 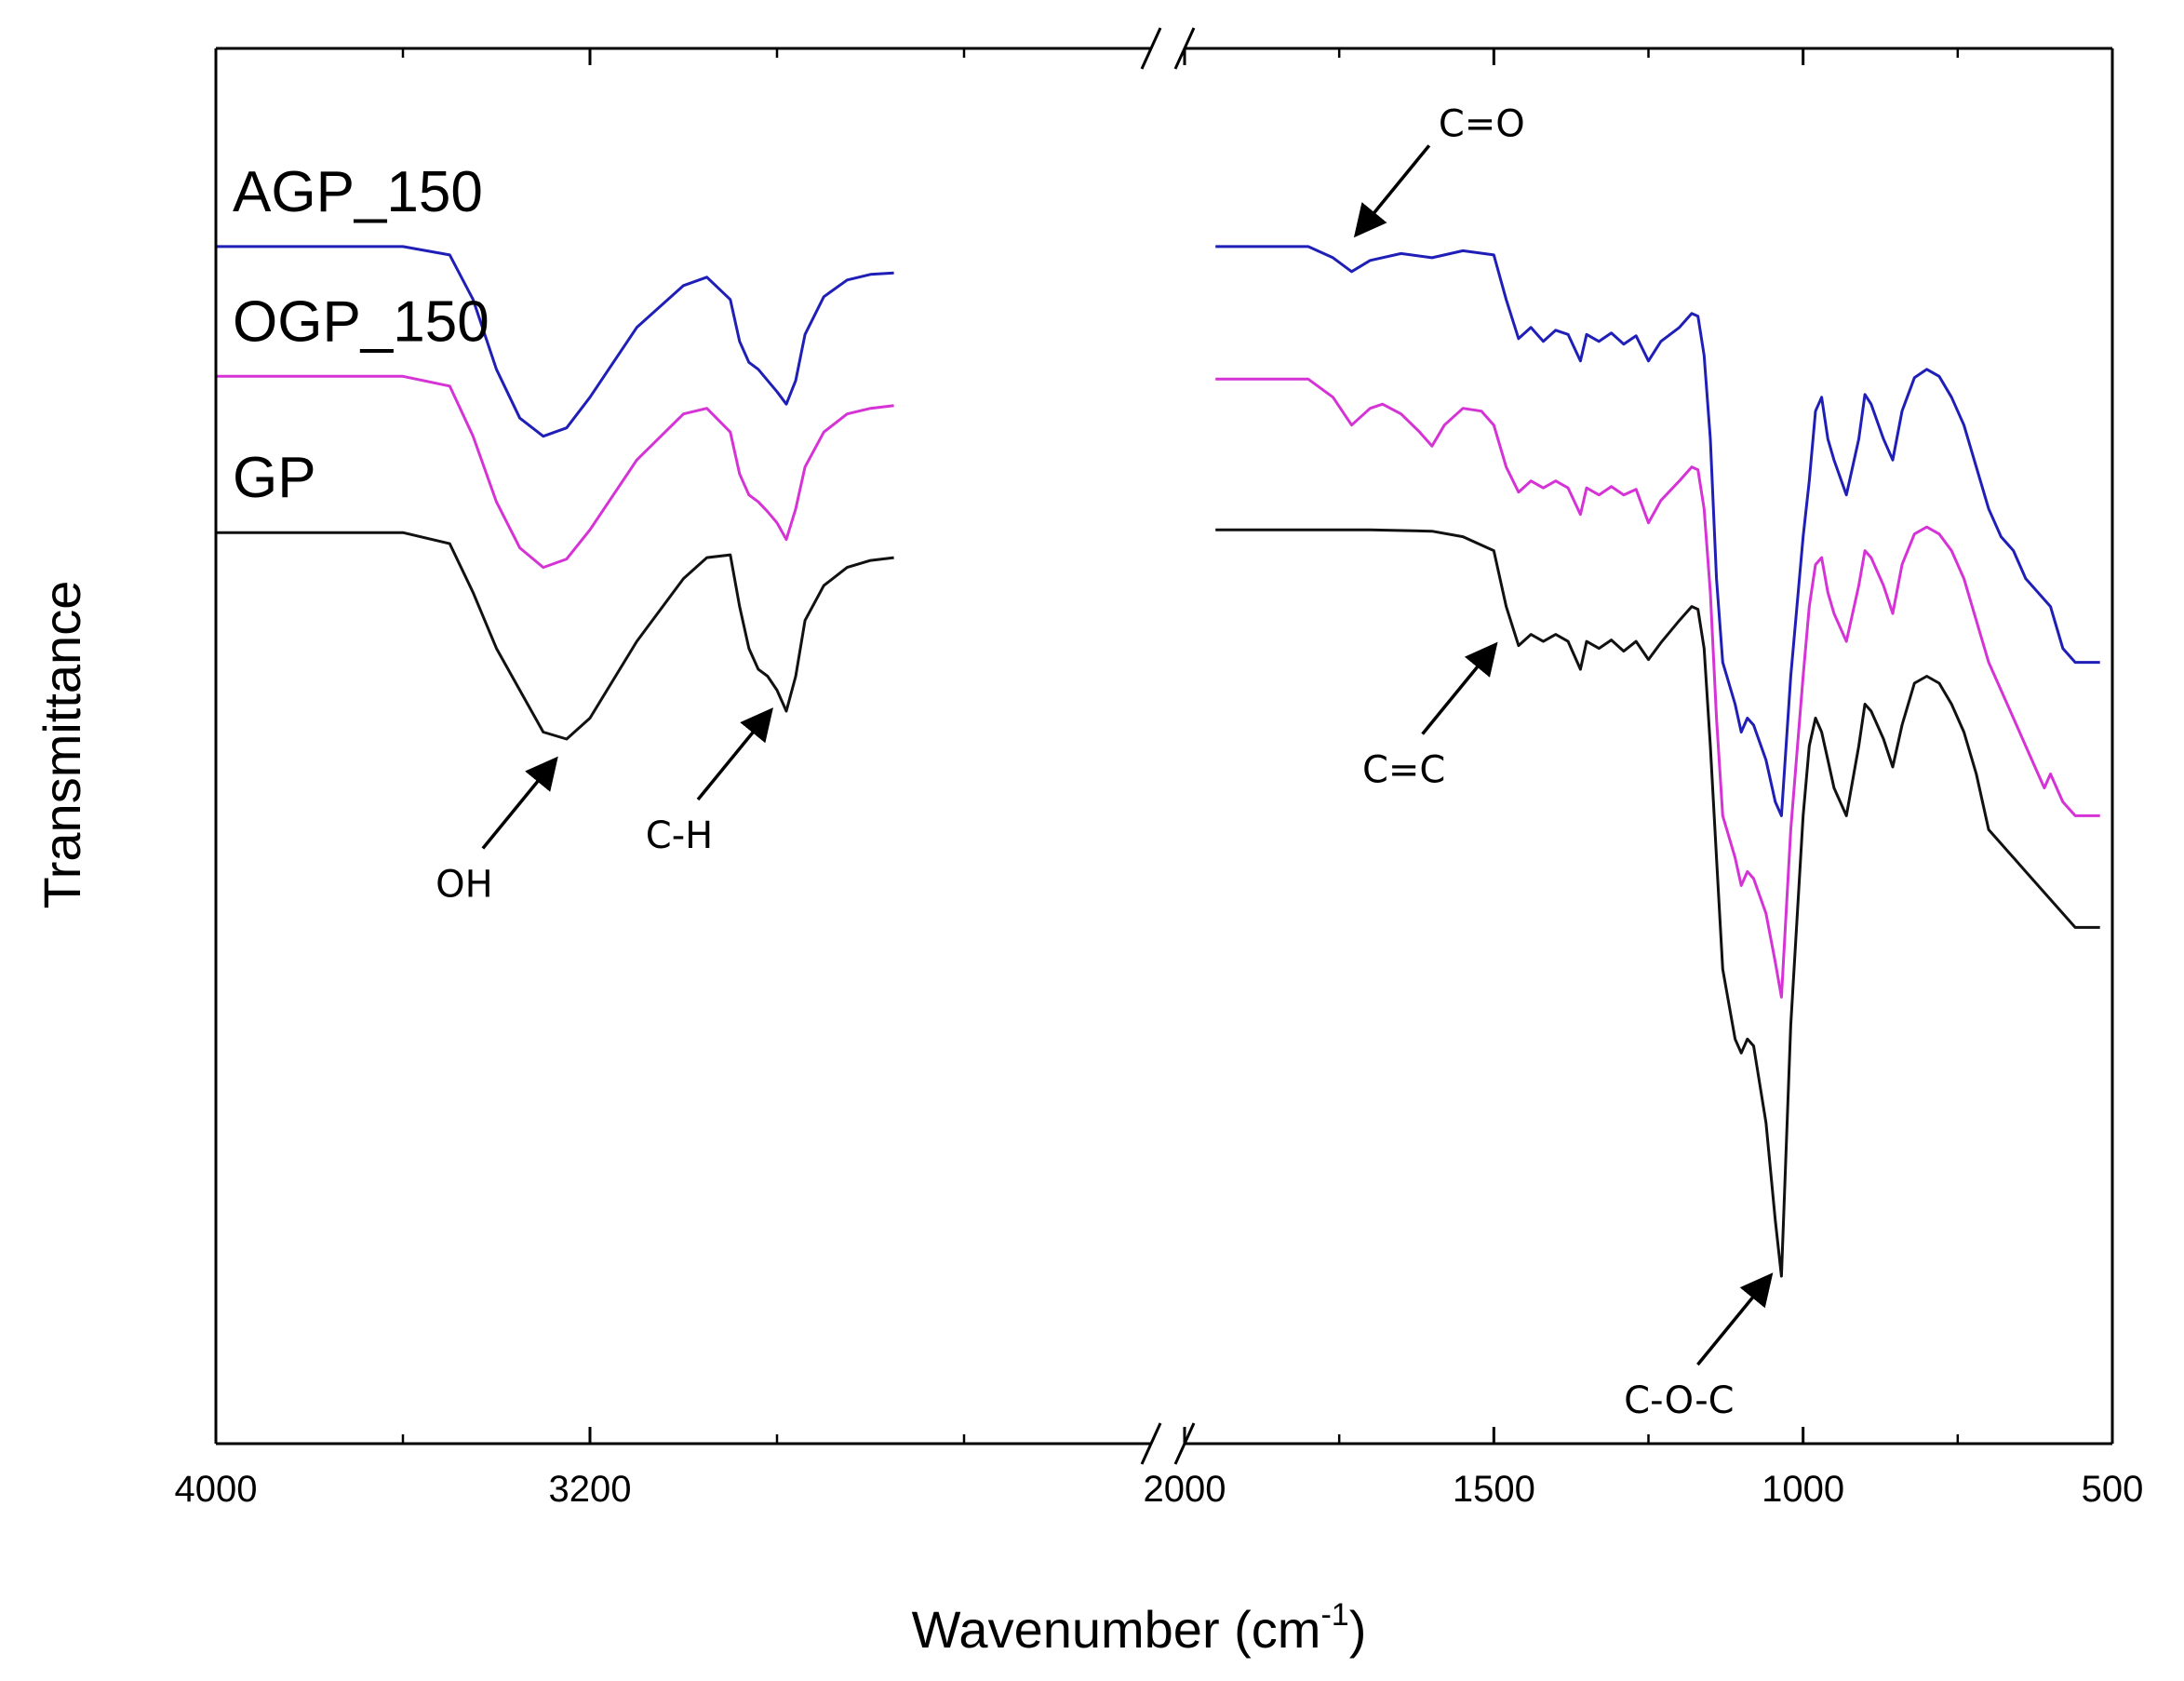 What do you see at coordinates (679, 835) in the screenshot?
I see `annotation-label: C-H` at bounding box center [679, 835].